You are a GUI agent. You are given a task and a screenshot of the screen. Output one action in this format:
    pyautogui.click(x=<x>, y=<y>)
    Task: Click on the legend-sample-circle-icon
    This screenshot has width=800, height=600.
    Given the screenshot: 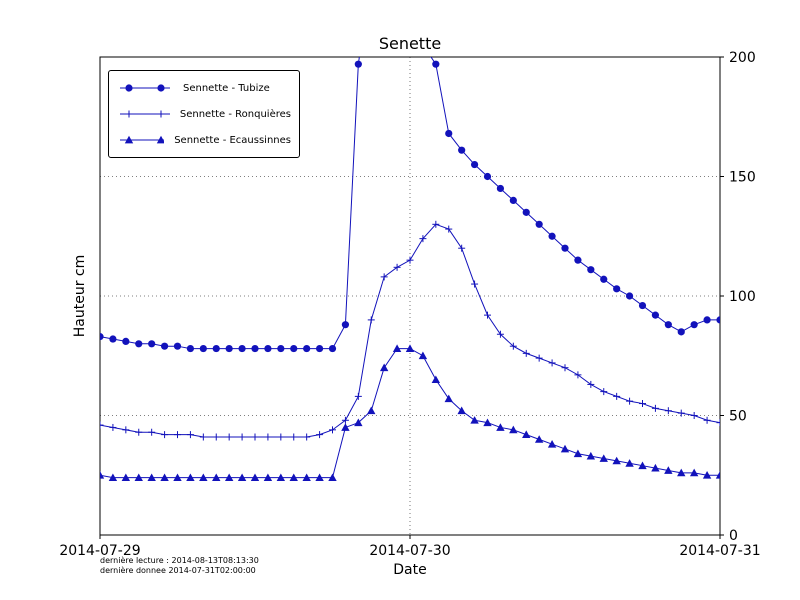 What is the action you would take?
    pyautogui.click(x=145, y=88)
    